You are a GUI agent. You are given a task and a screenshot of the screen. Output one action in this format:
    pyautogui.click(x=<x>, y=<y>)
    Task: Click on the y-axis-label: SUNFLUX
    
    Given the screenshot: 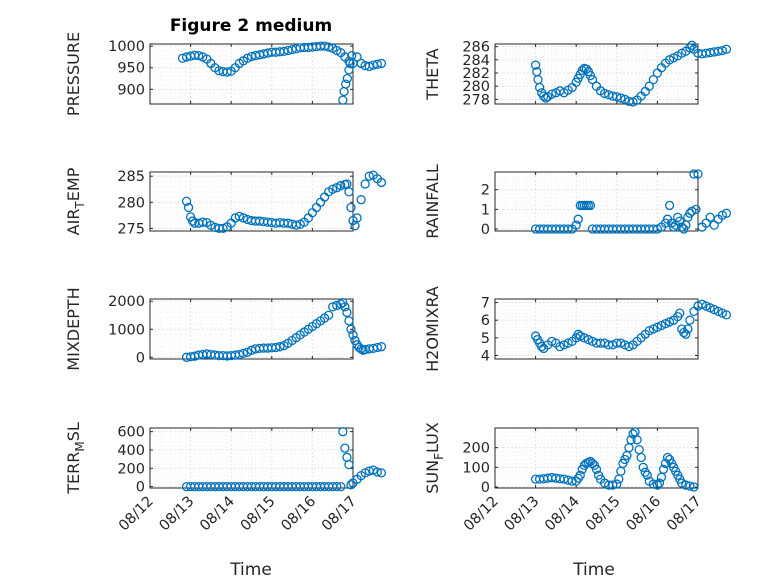 What is the action you would take?
    pyautogui.click(x=434, y=458)
    